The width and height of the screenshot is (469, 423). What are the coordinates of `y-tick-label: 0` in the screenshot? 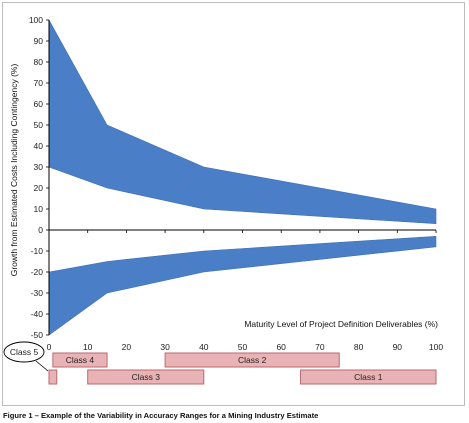 It's located at (40, 230).